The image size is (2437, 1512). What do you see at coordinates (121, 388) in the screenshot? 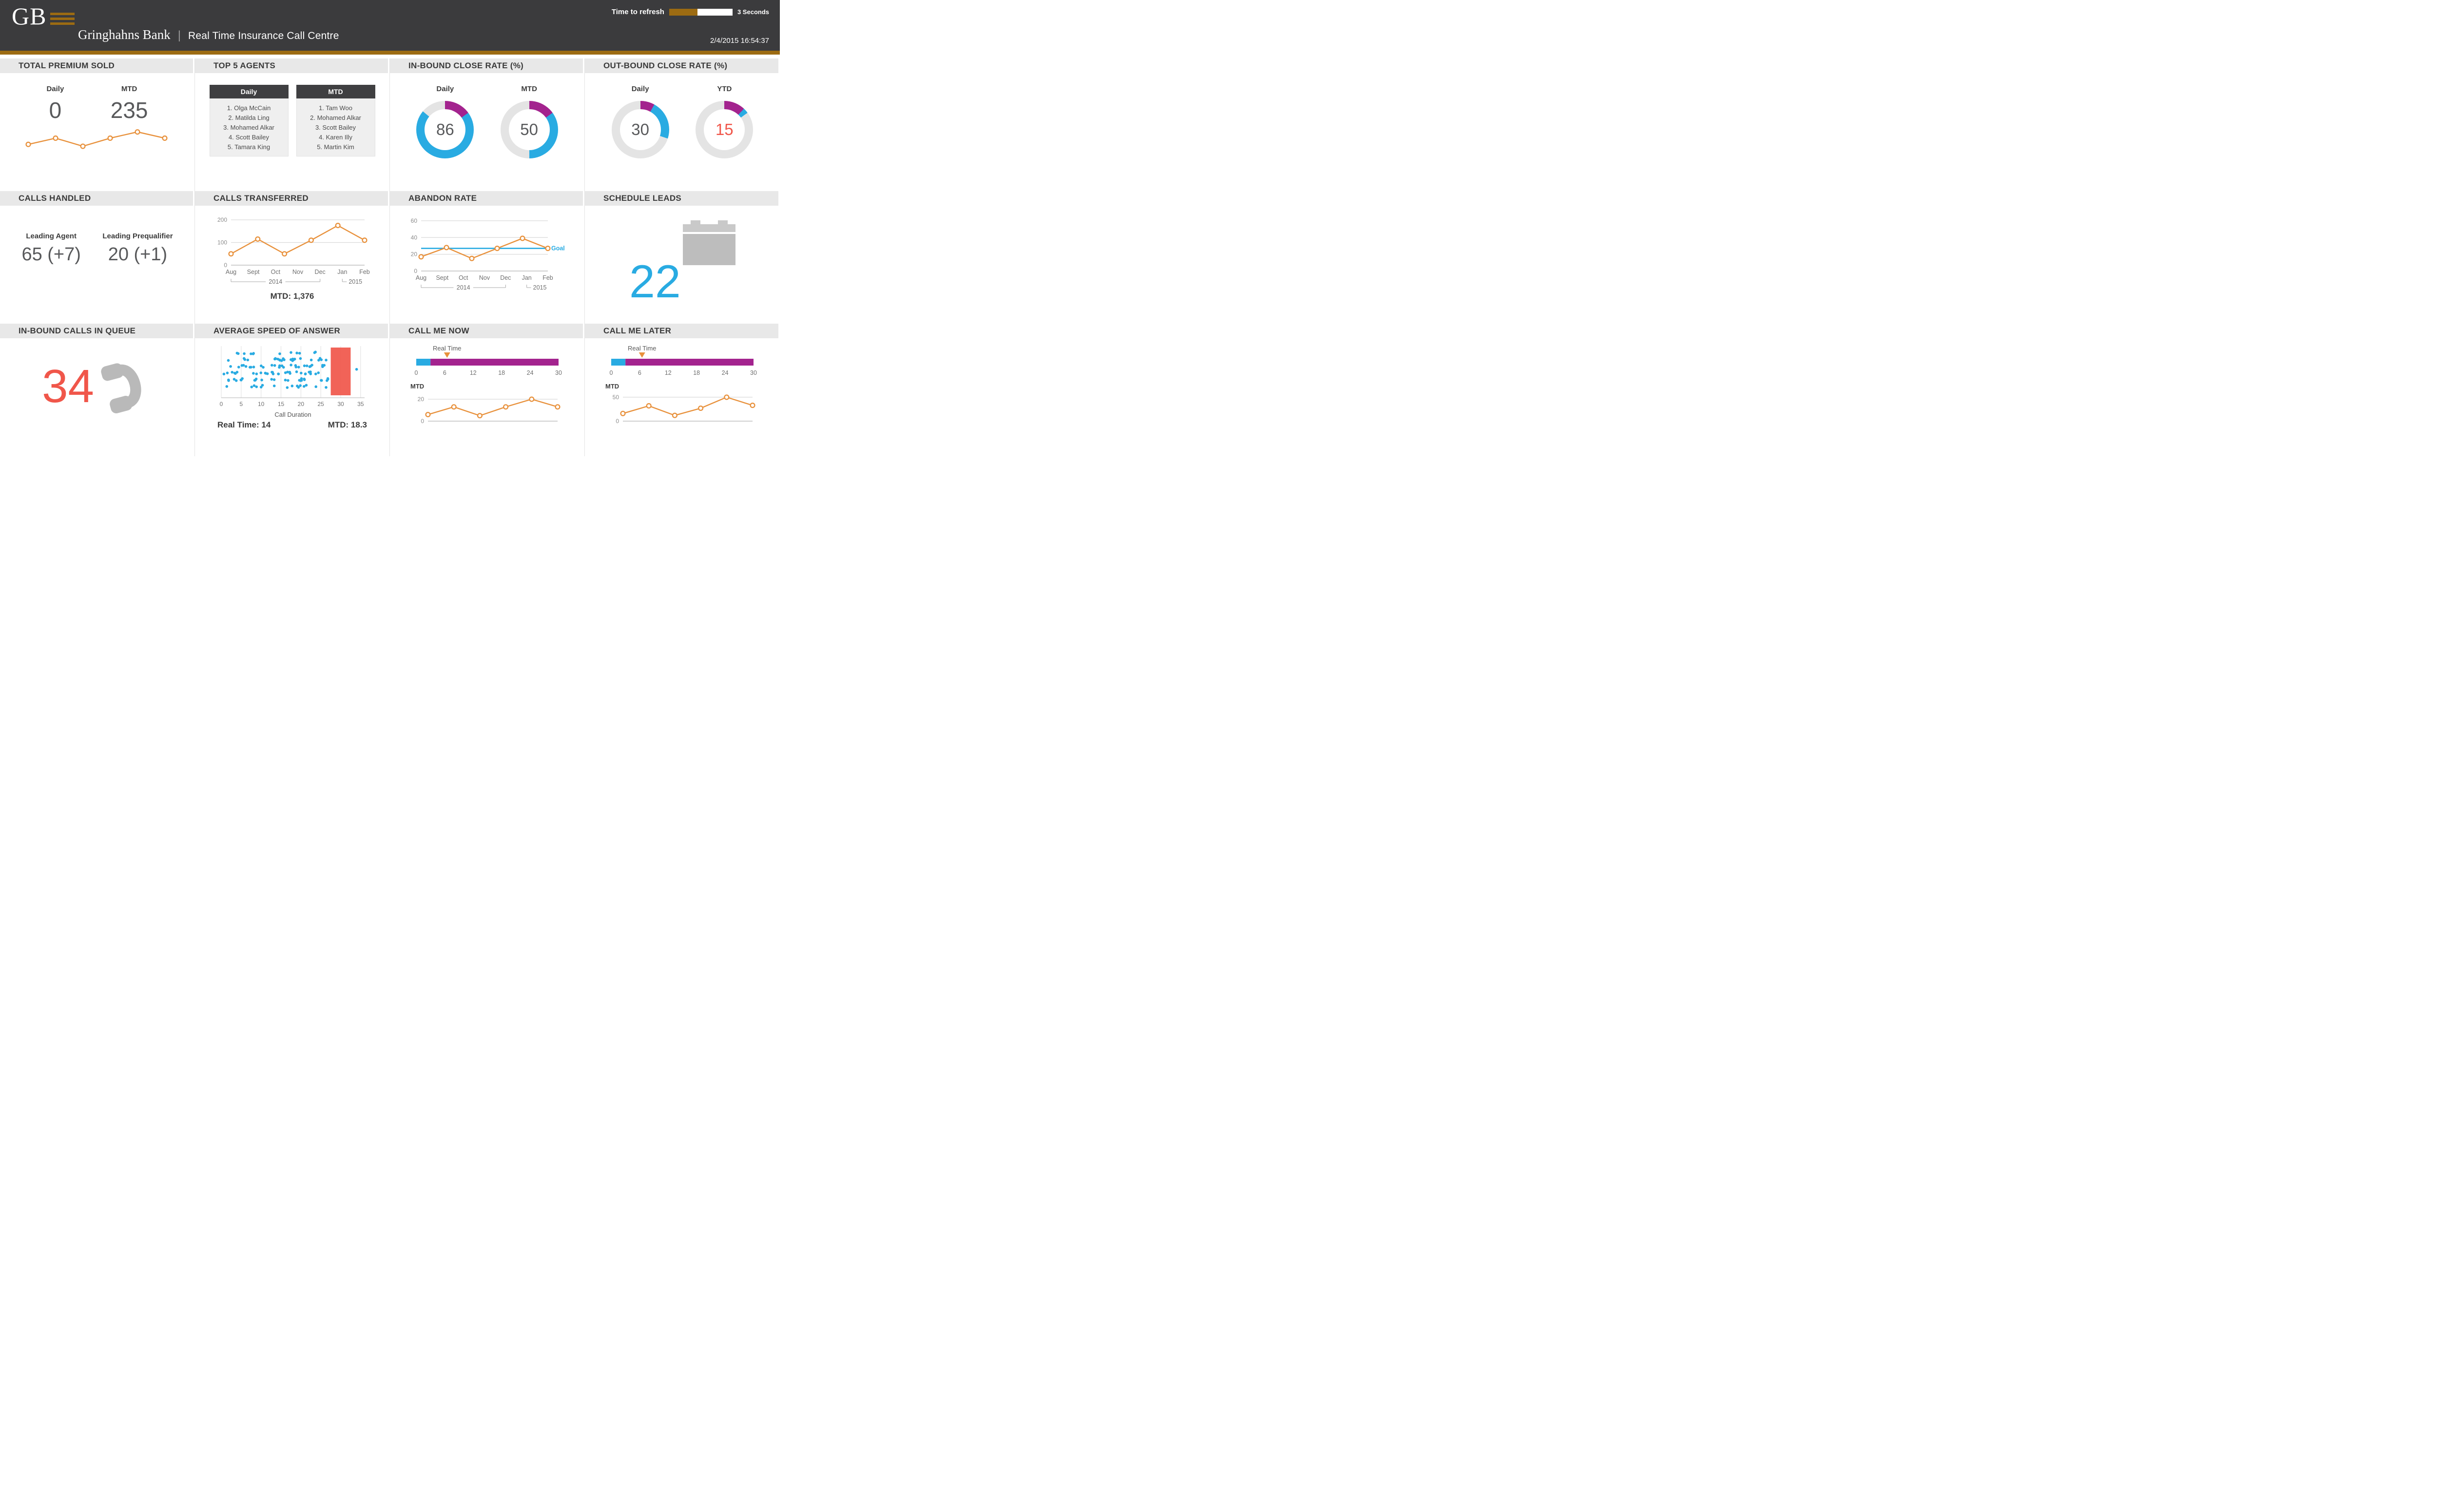
I see `phone-icon` at bounding box center [121, 388].